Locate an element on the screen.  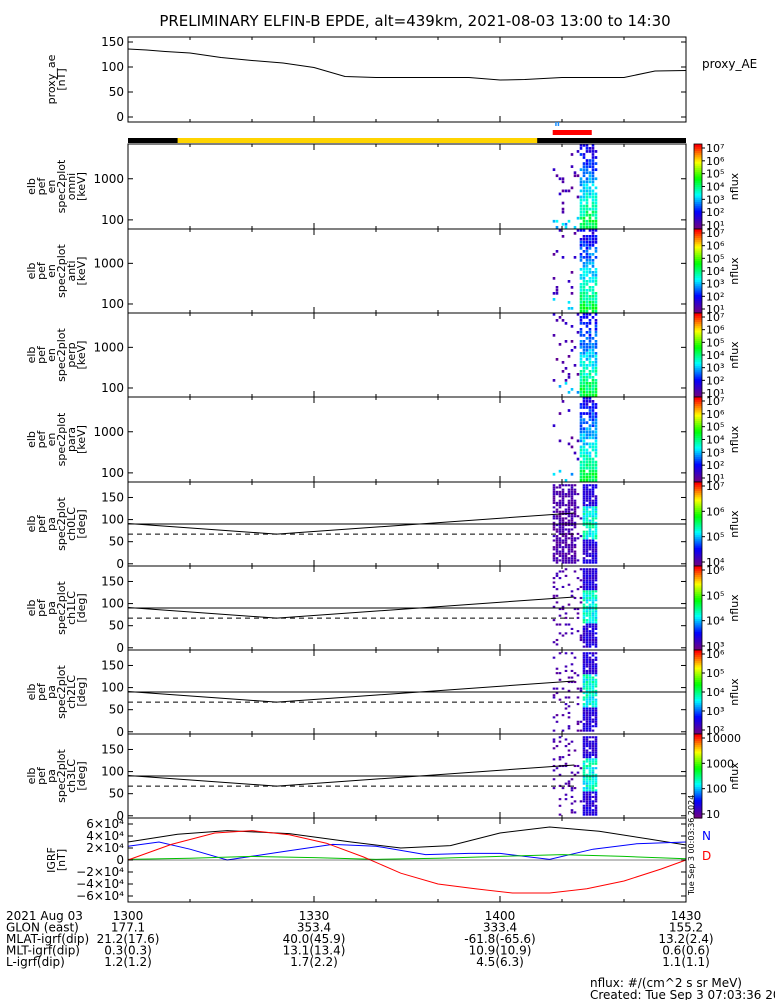
colorbar-tick-label: 10⁵ is located at coordinates (715, 342).